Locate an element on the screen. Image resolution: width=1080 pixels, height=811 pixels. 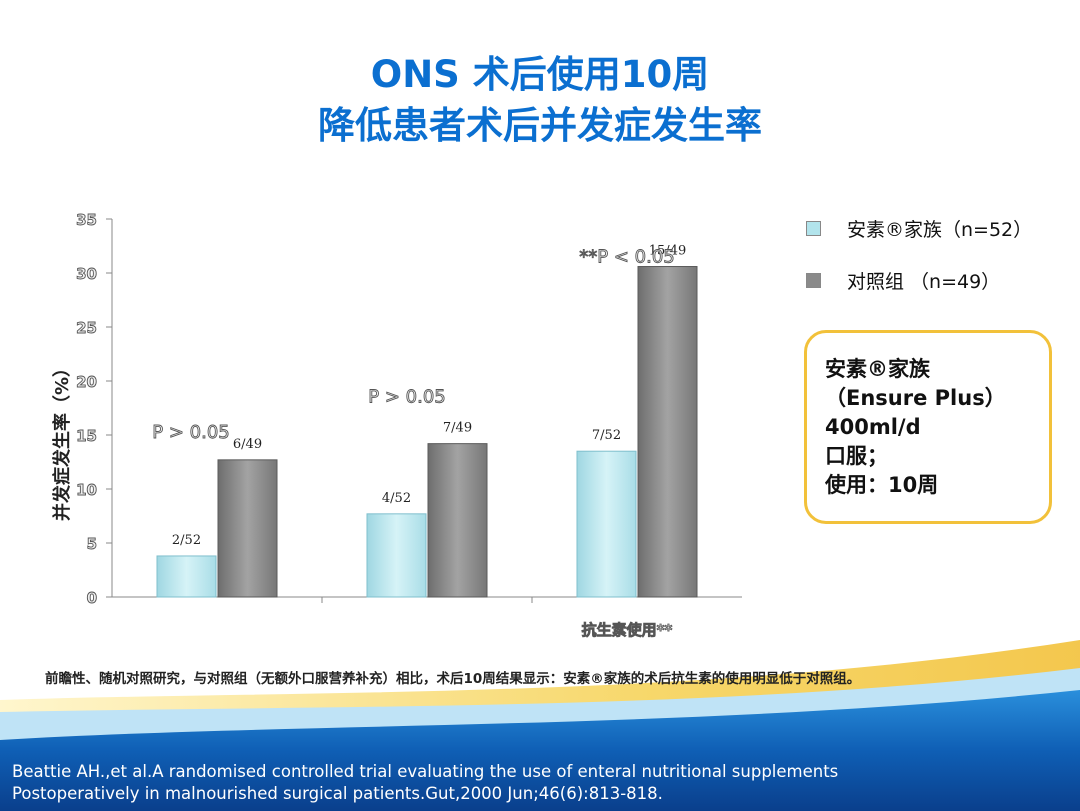
y-tick-label: 0 is located at coordinates (92, 598).